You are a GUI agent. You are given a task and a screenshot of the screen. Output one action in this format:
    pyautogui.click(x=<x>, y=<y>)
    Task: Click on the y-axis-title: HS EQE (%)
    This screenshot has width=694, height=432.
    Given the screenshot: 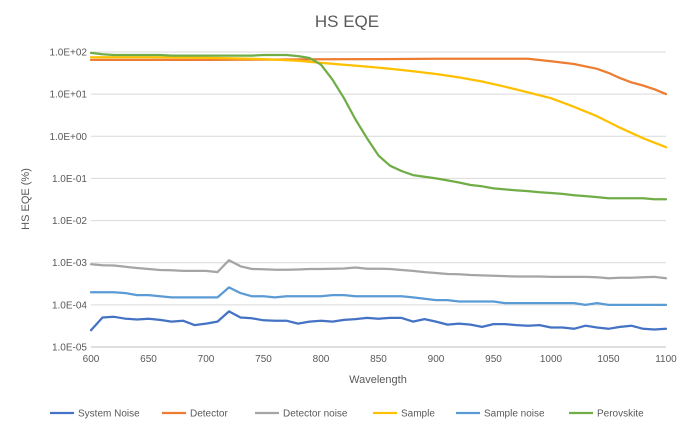 What is the action you would take?
    pyautogui.click(x=26, y=199)
    